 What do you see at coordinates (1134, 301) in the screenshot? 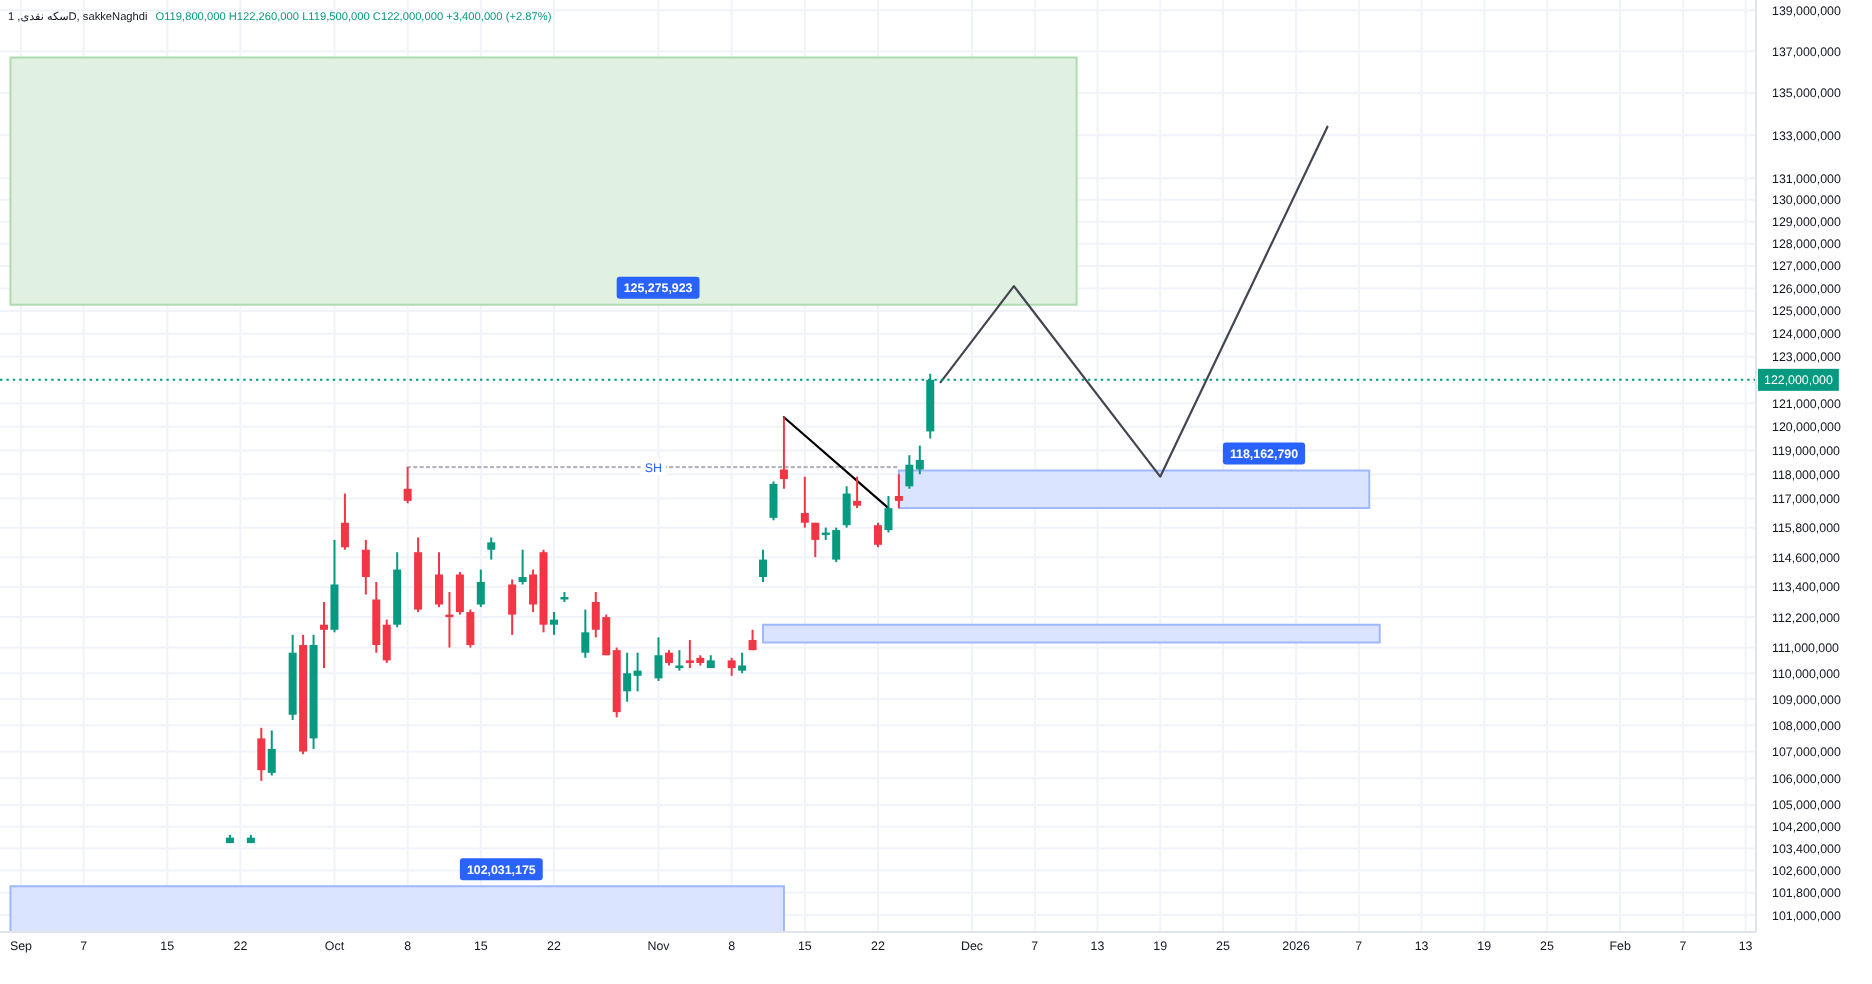
I see `line-series` at bounding box center [1134, 301].